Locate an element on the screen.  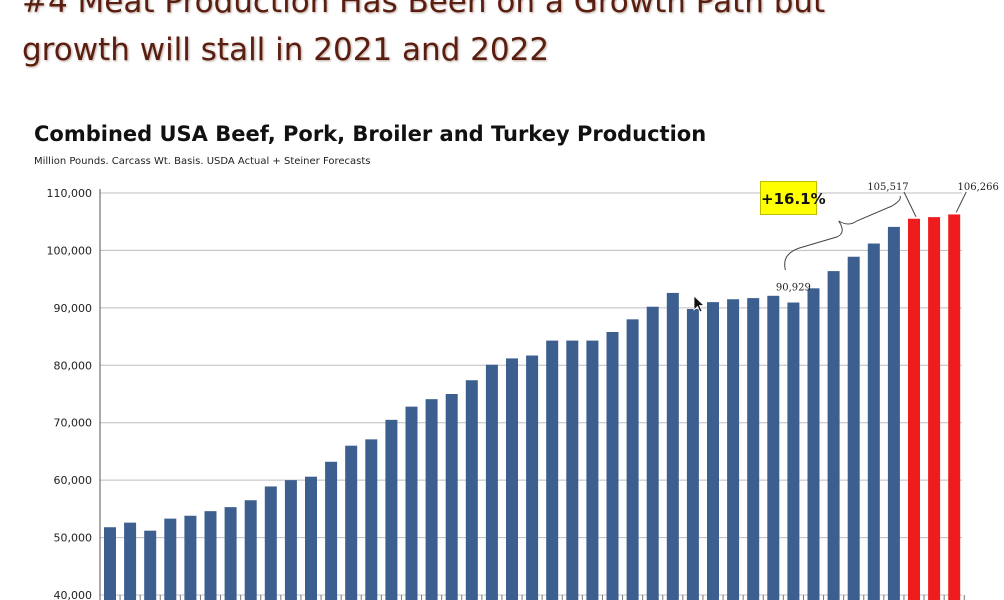
y-tick-label: 80,000 is located at coordinates (73, 365).